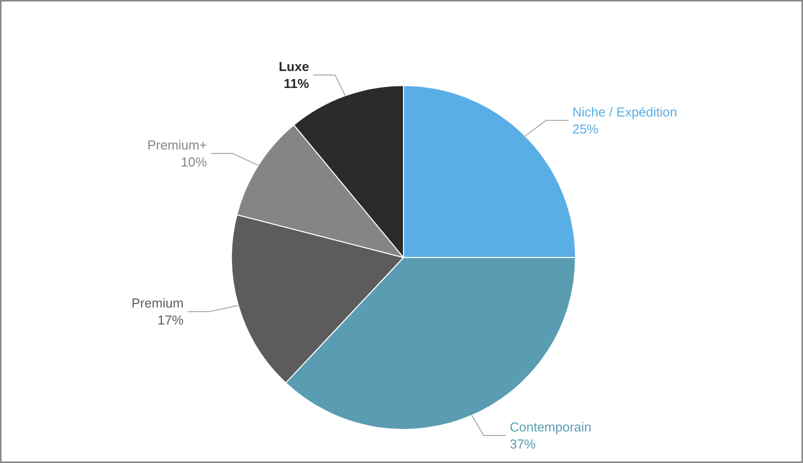 This screenshot has width=803, height=463. Describe the element at coordinates (523, 444) in the screenshot. I see `data-label: 37%` at that location.